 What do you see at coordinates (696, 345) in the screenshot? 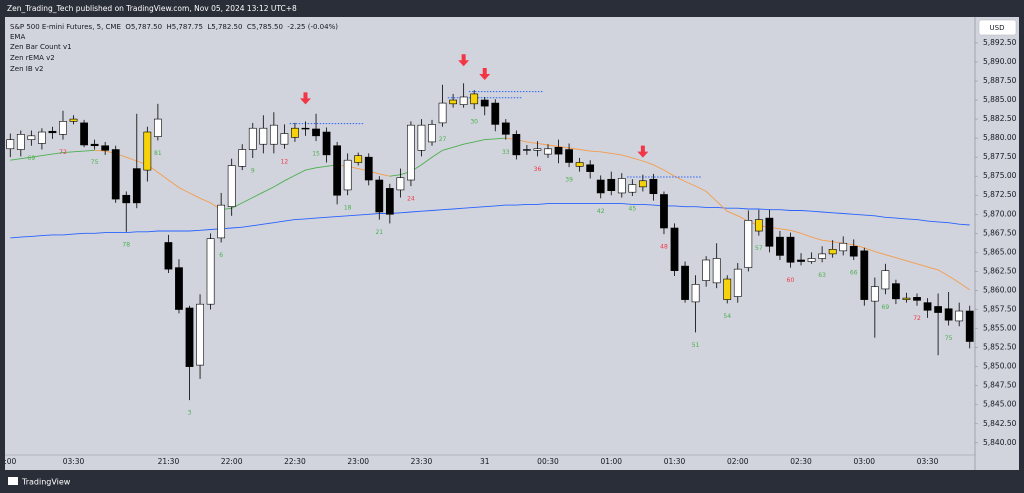
I see `bar-count: 51` at bounding box center [696, 345].